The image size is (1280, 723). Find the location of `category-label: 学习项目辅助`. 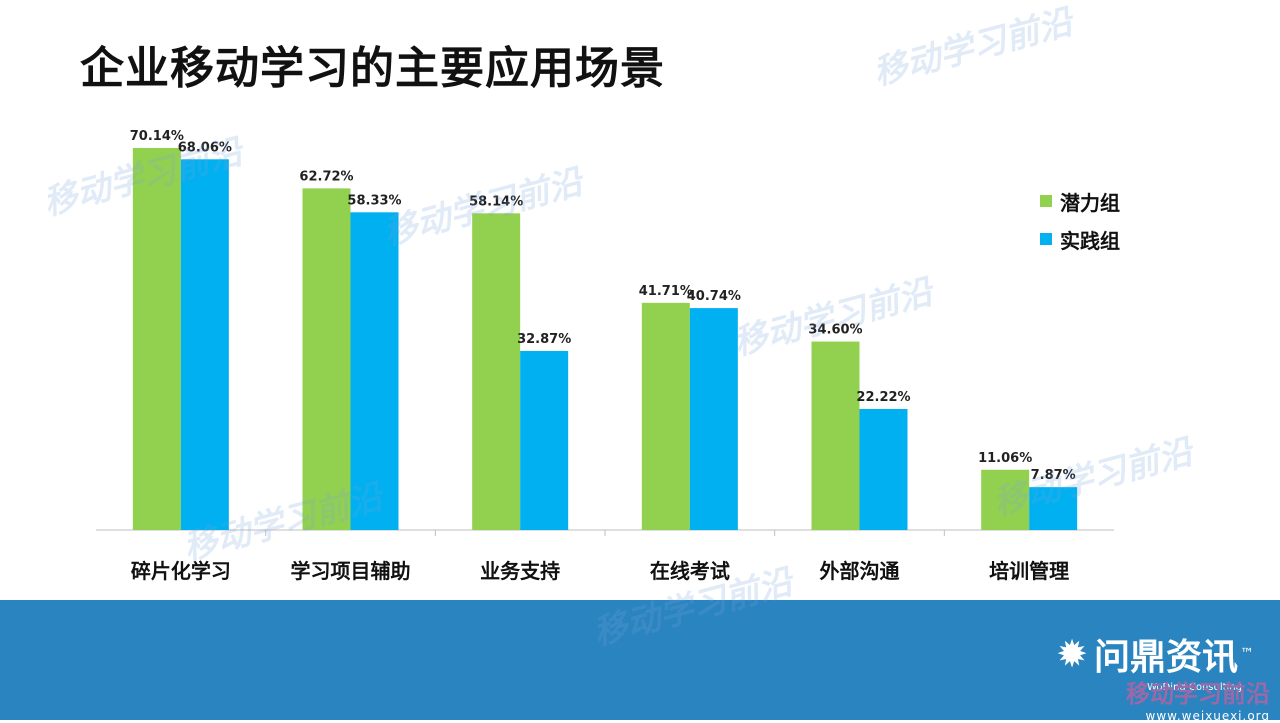

category-label: 学习项目辅助 is located at coordinates (351, 571).